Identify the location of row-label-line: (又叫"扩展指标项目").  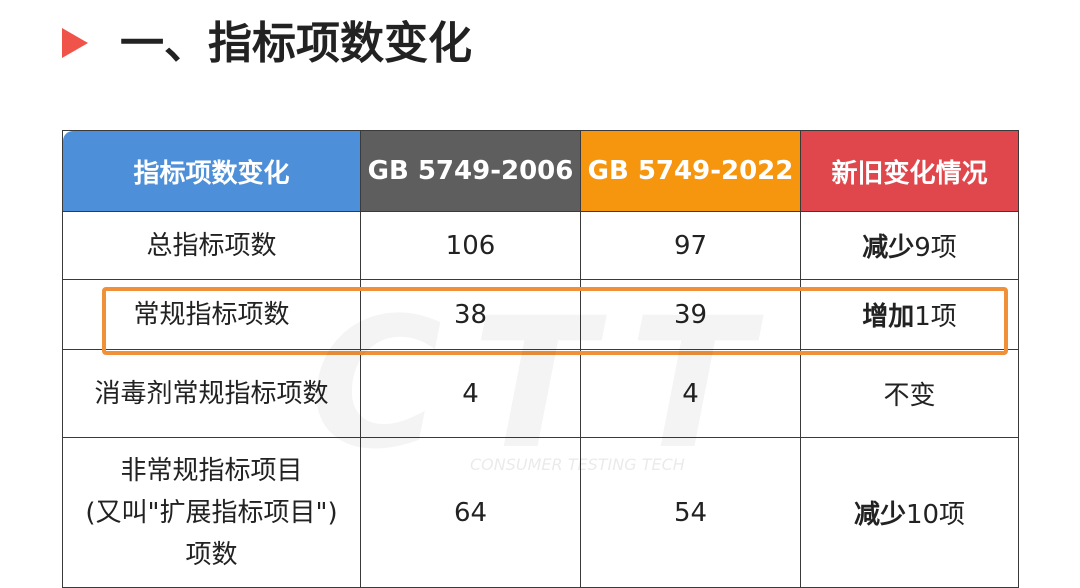
(211, 512).